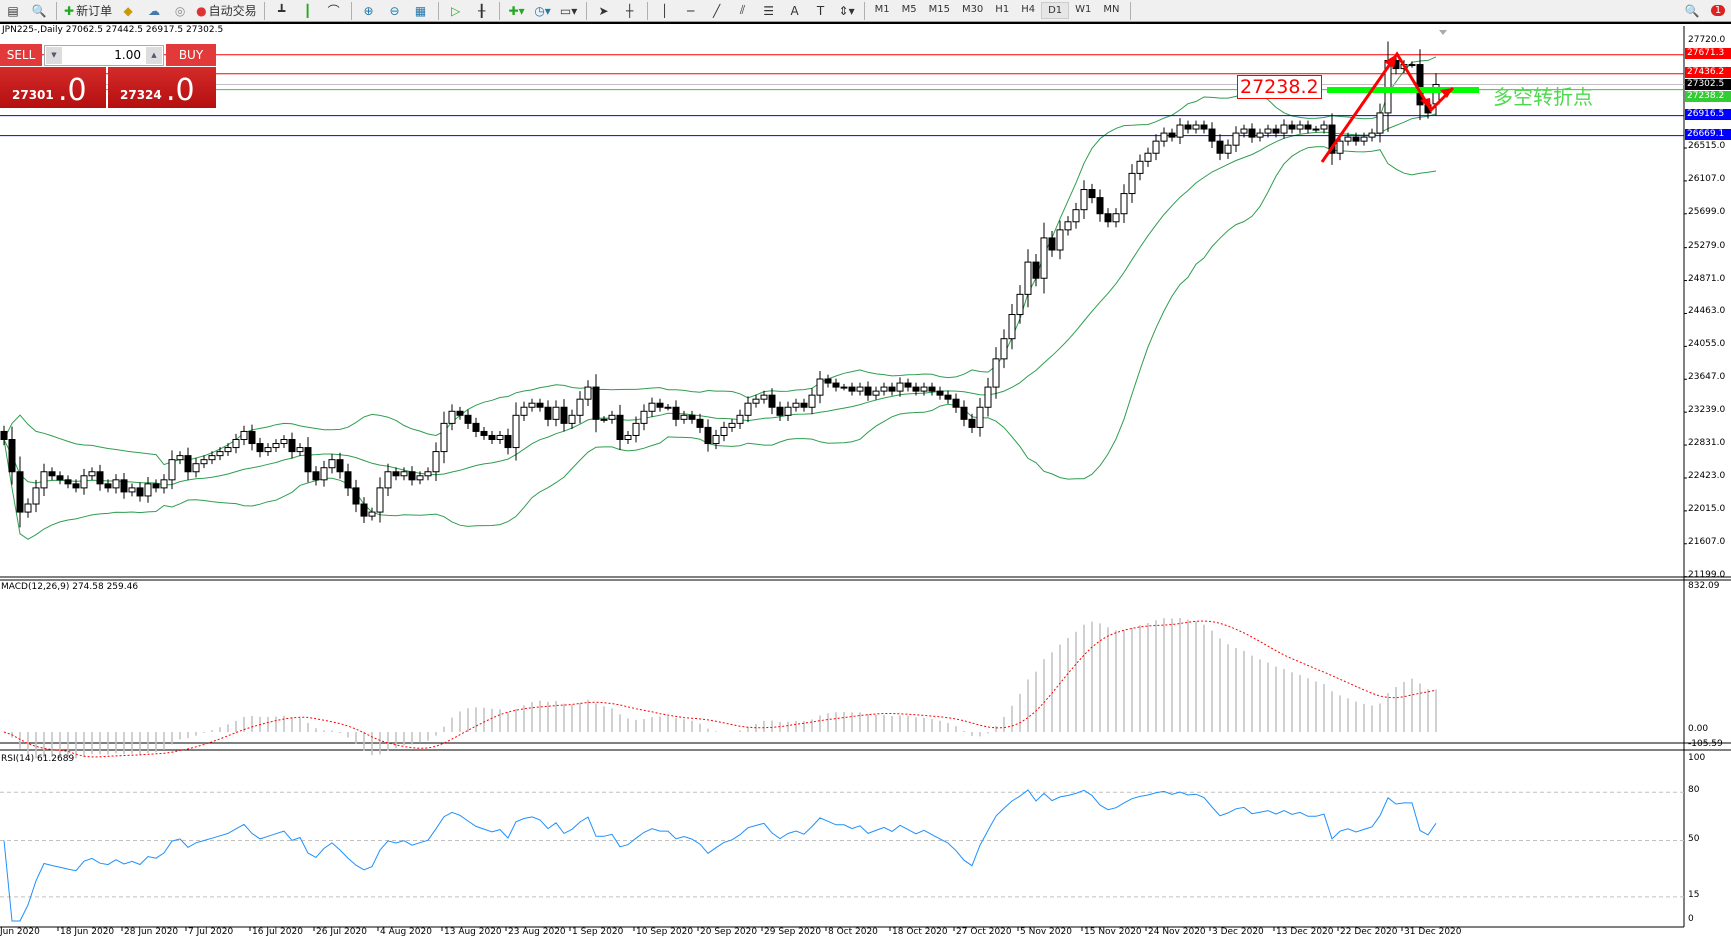  Describe the element at coordinates (127, 55) in the screenshot. I see `lot-size-value: 1.00` at that location.